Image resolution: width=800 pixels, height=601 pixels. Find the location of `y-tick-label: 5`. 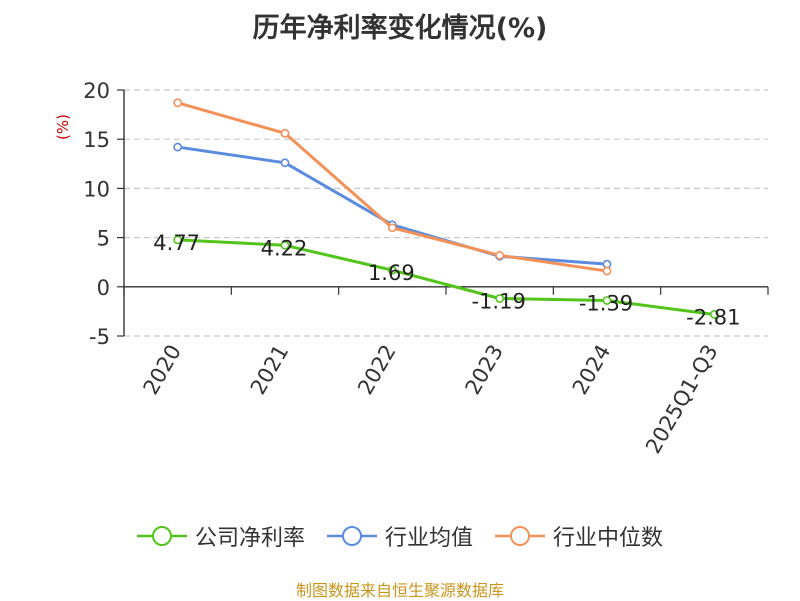

y-tick-label: 5 is located at coordinates (103, 239).